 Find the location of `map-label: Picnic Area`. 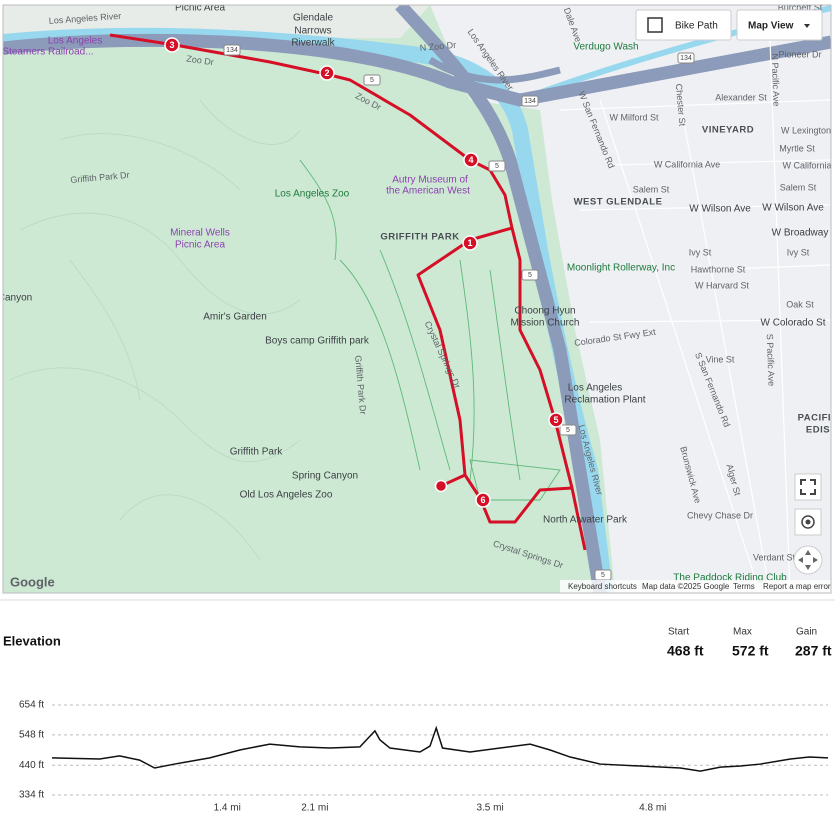

map-label: Picnic Area is located at coordinates (200, 8).